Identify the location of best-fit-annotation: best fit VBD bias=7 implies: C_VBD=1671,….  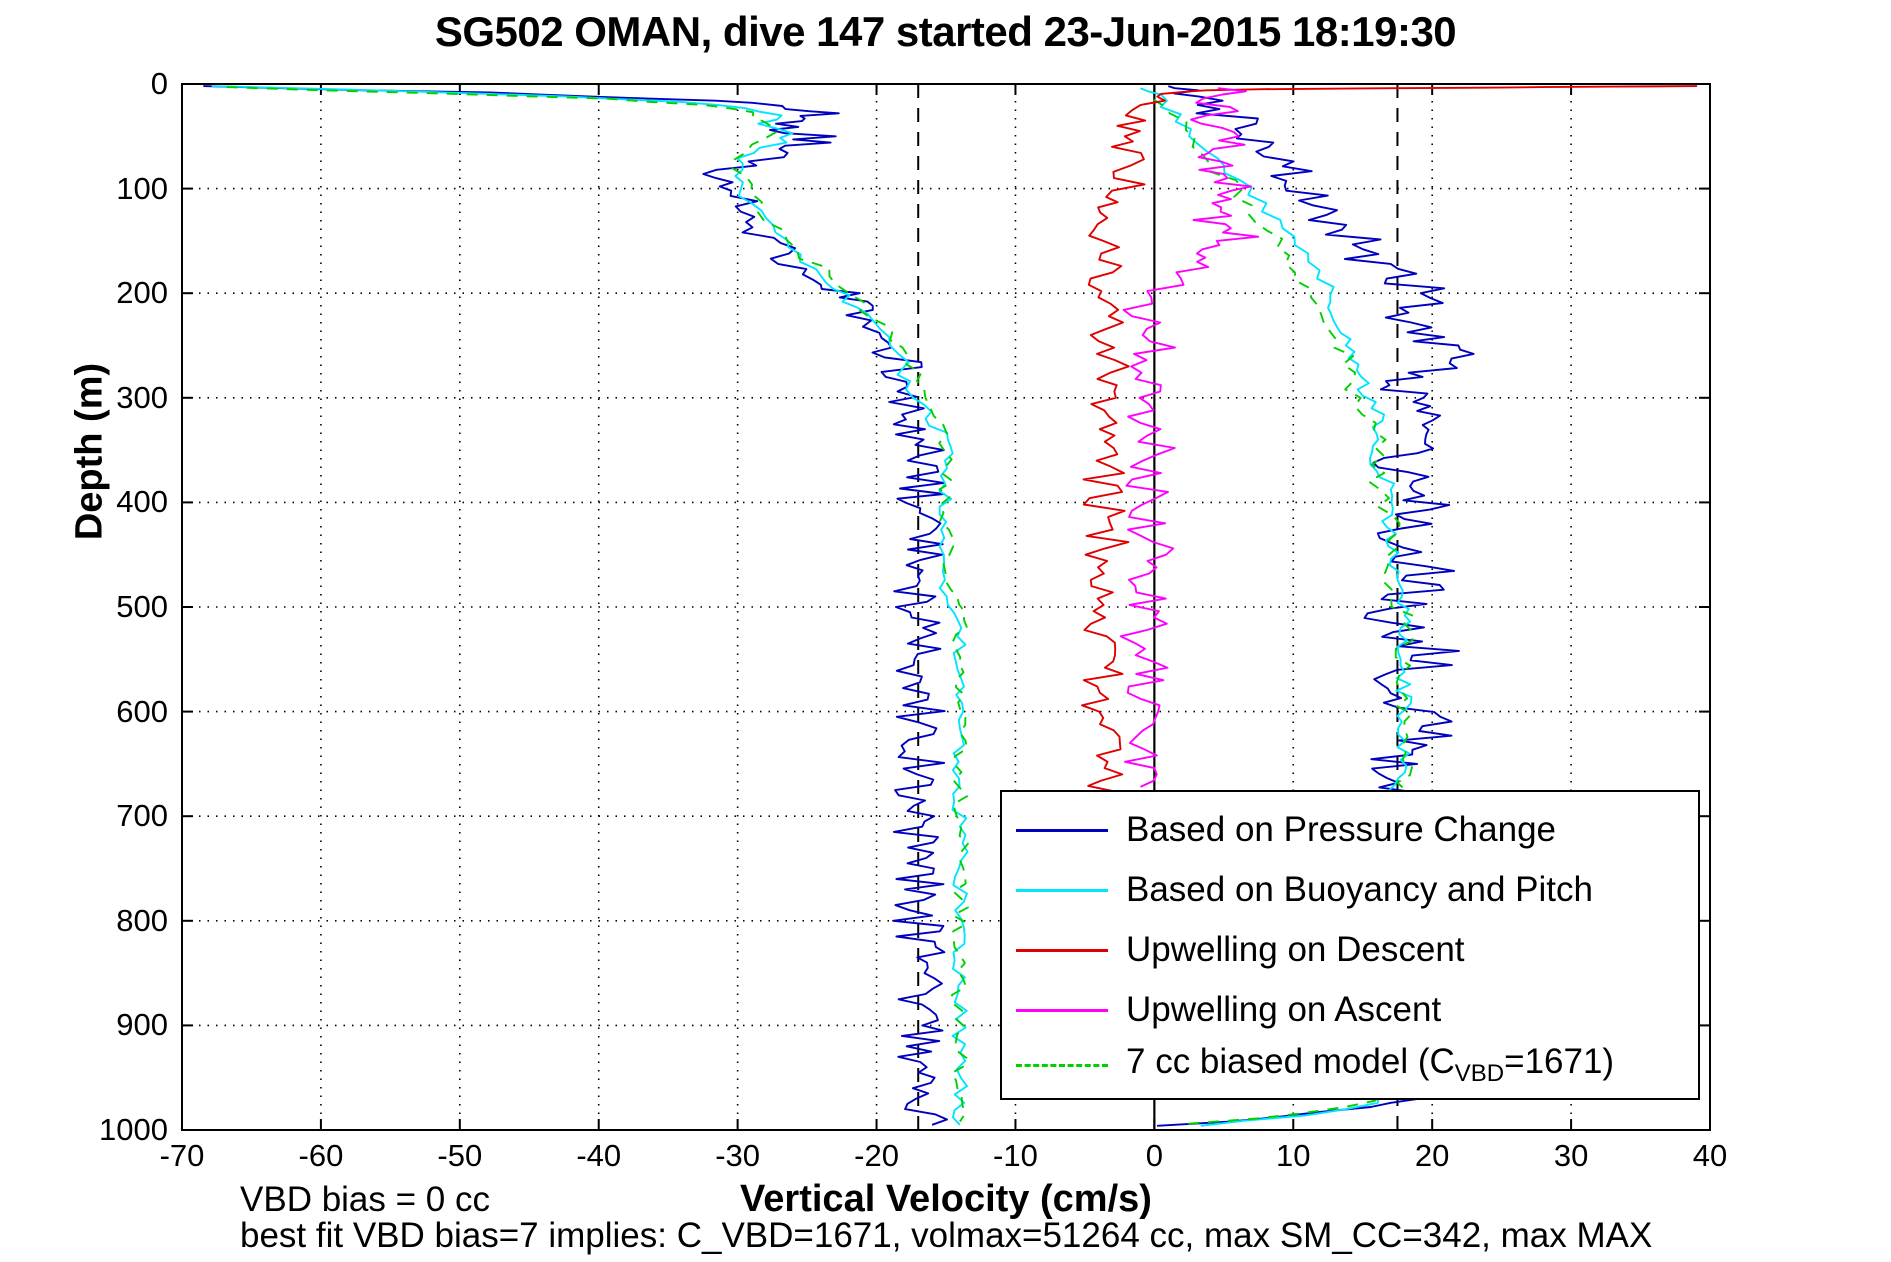
(946, 1235).